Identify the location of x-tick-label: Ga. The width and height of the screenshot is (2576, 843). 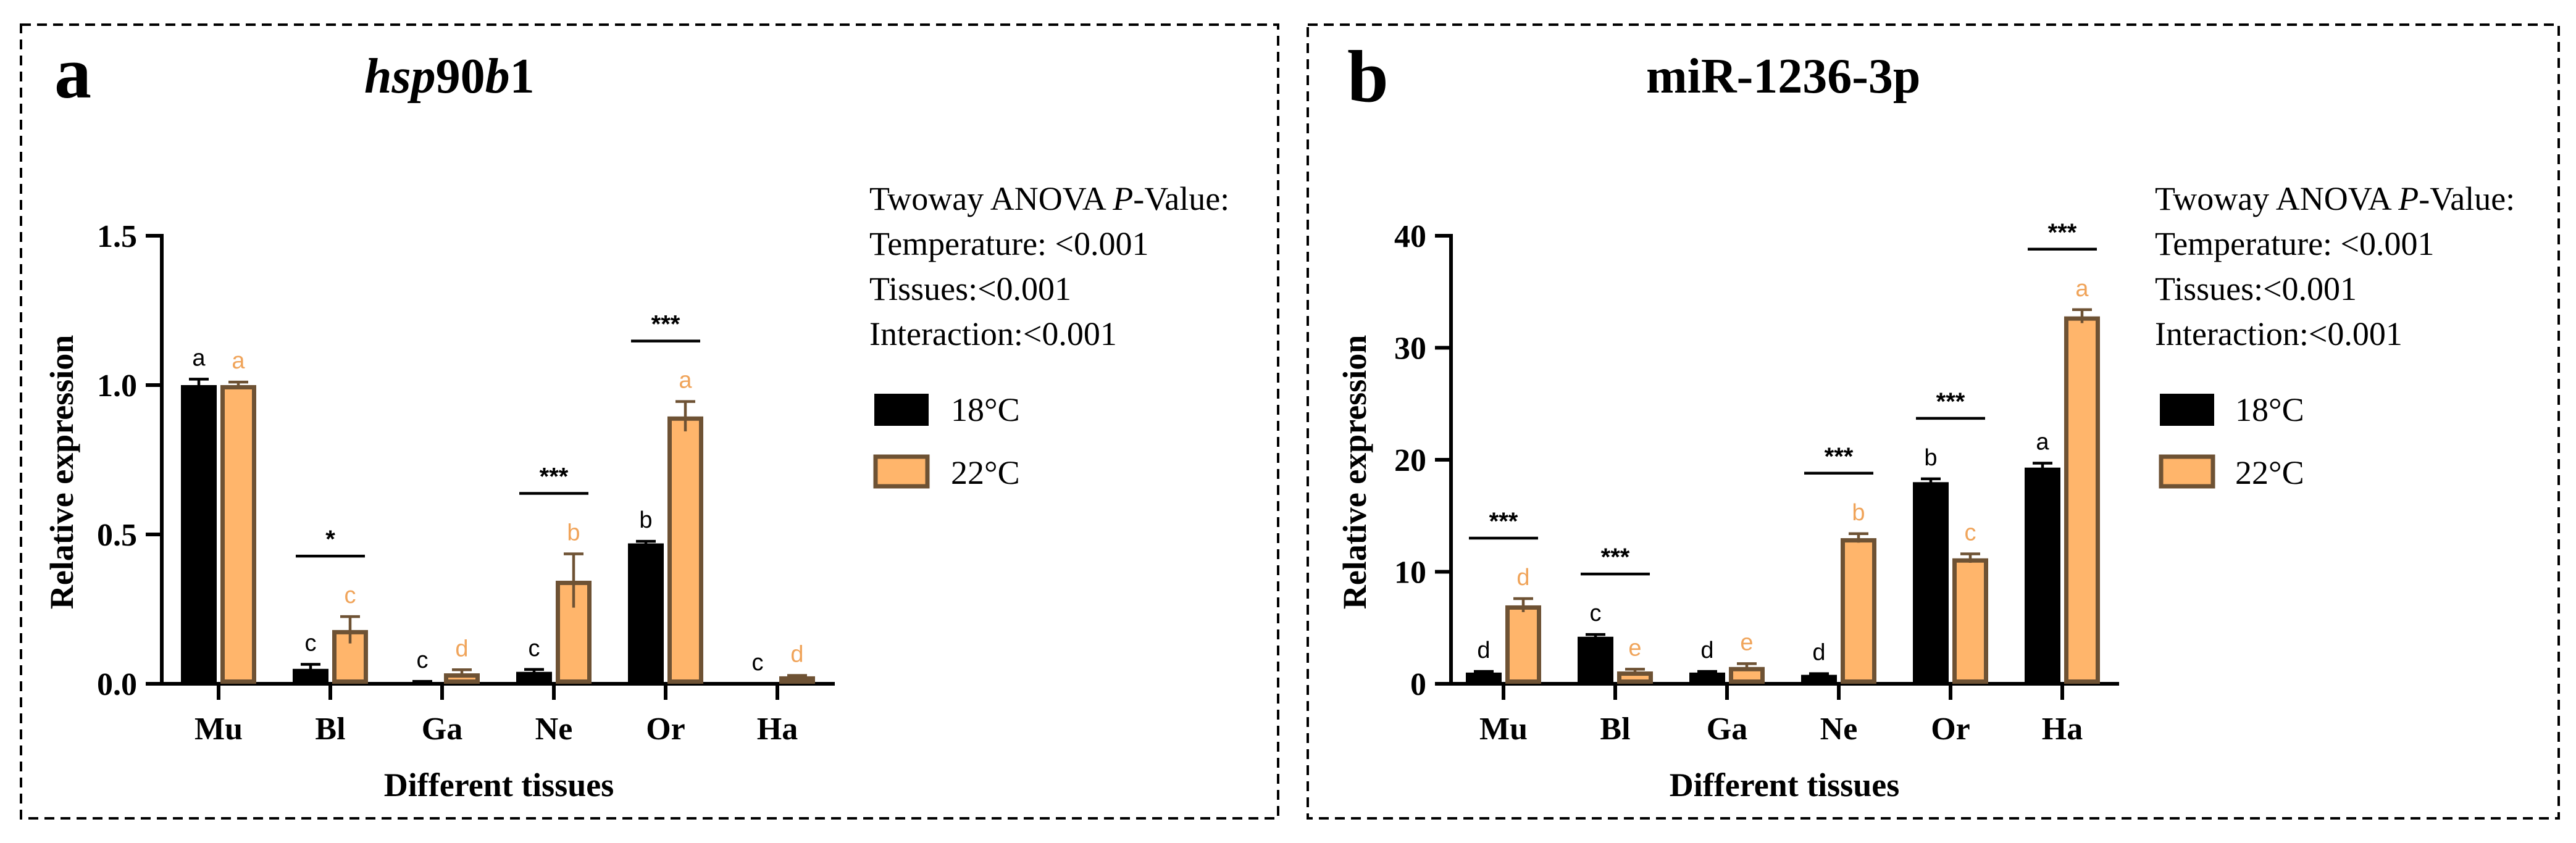
(442, 729).